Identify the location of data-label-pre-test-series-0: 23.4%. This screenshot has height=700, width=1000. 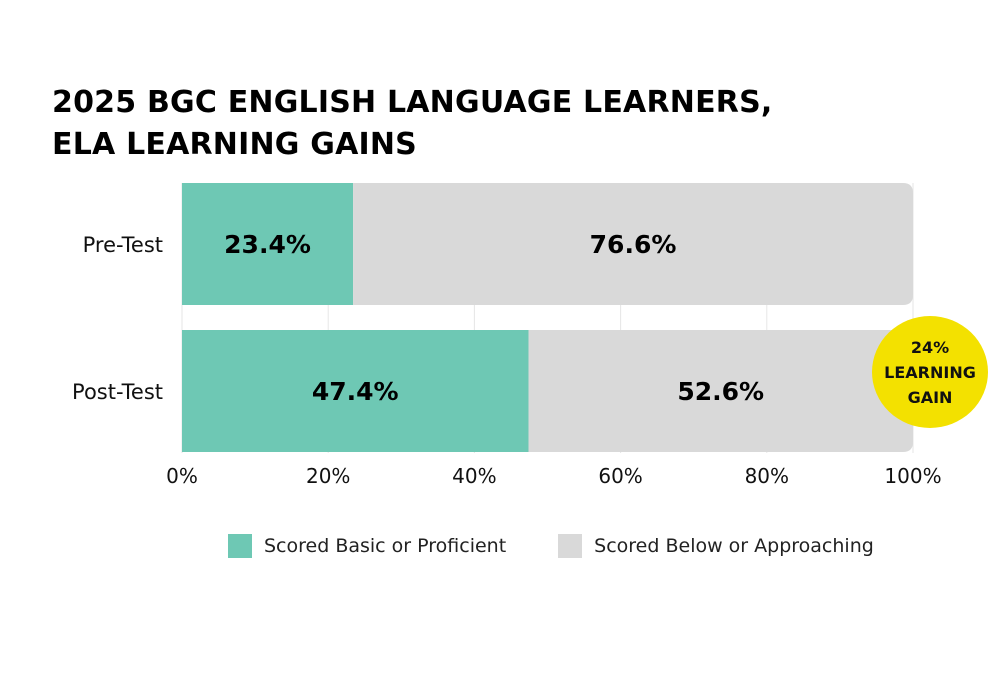
(267, 244).